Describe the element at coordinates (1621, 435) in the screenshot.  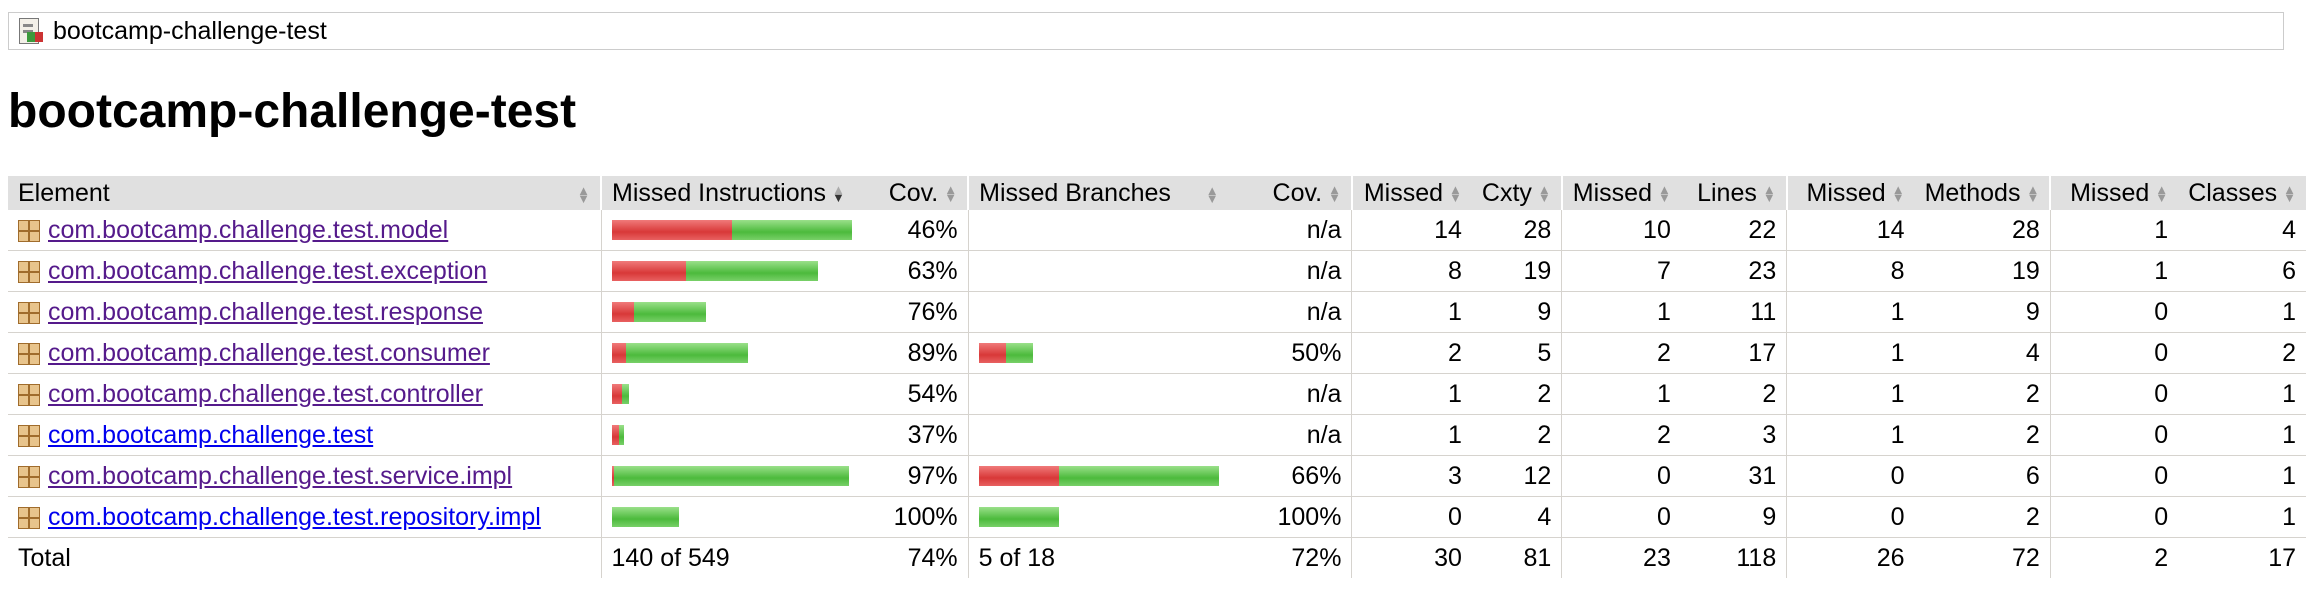
I see `lines-missed: 2` at that location.